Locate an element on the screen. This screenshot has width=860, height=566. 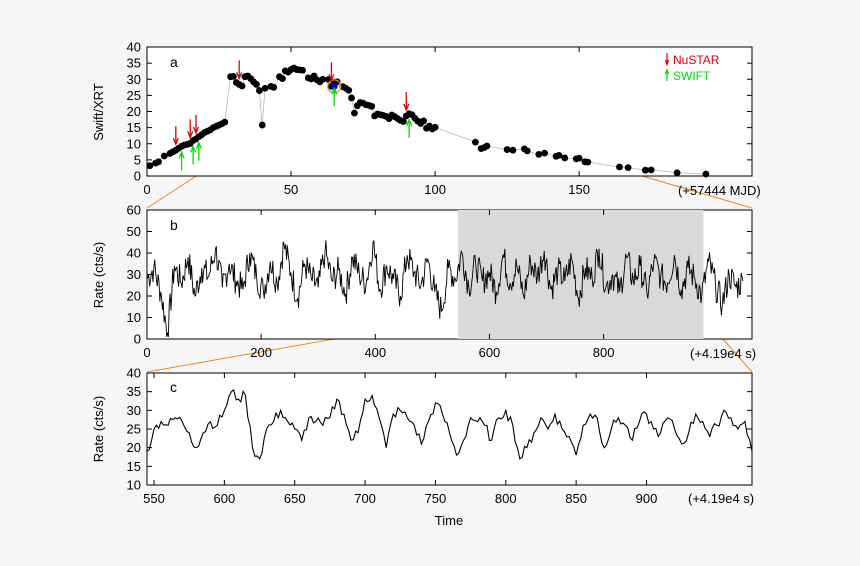
panel-b-xtick-label: 200 is located at coordinates (261, 352).